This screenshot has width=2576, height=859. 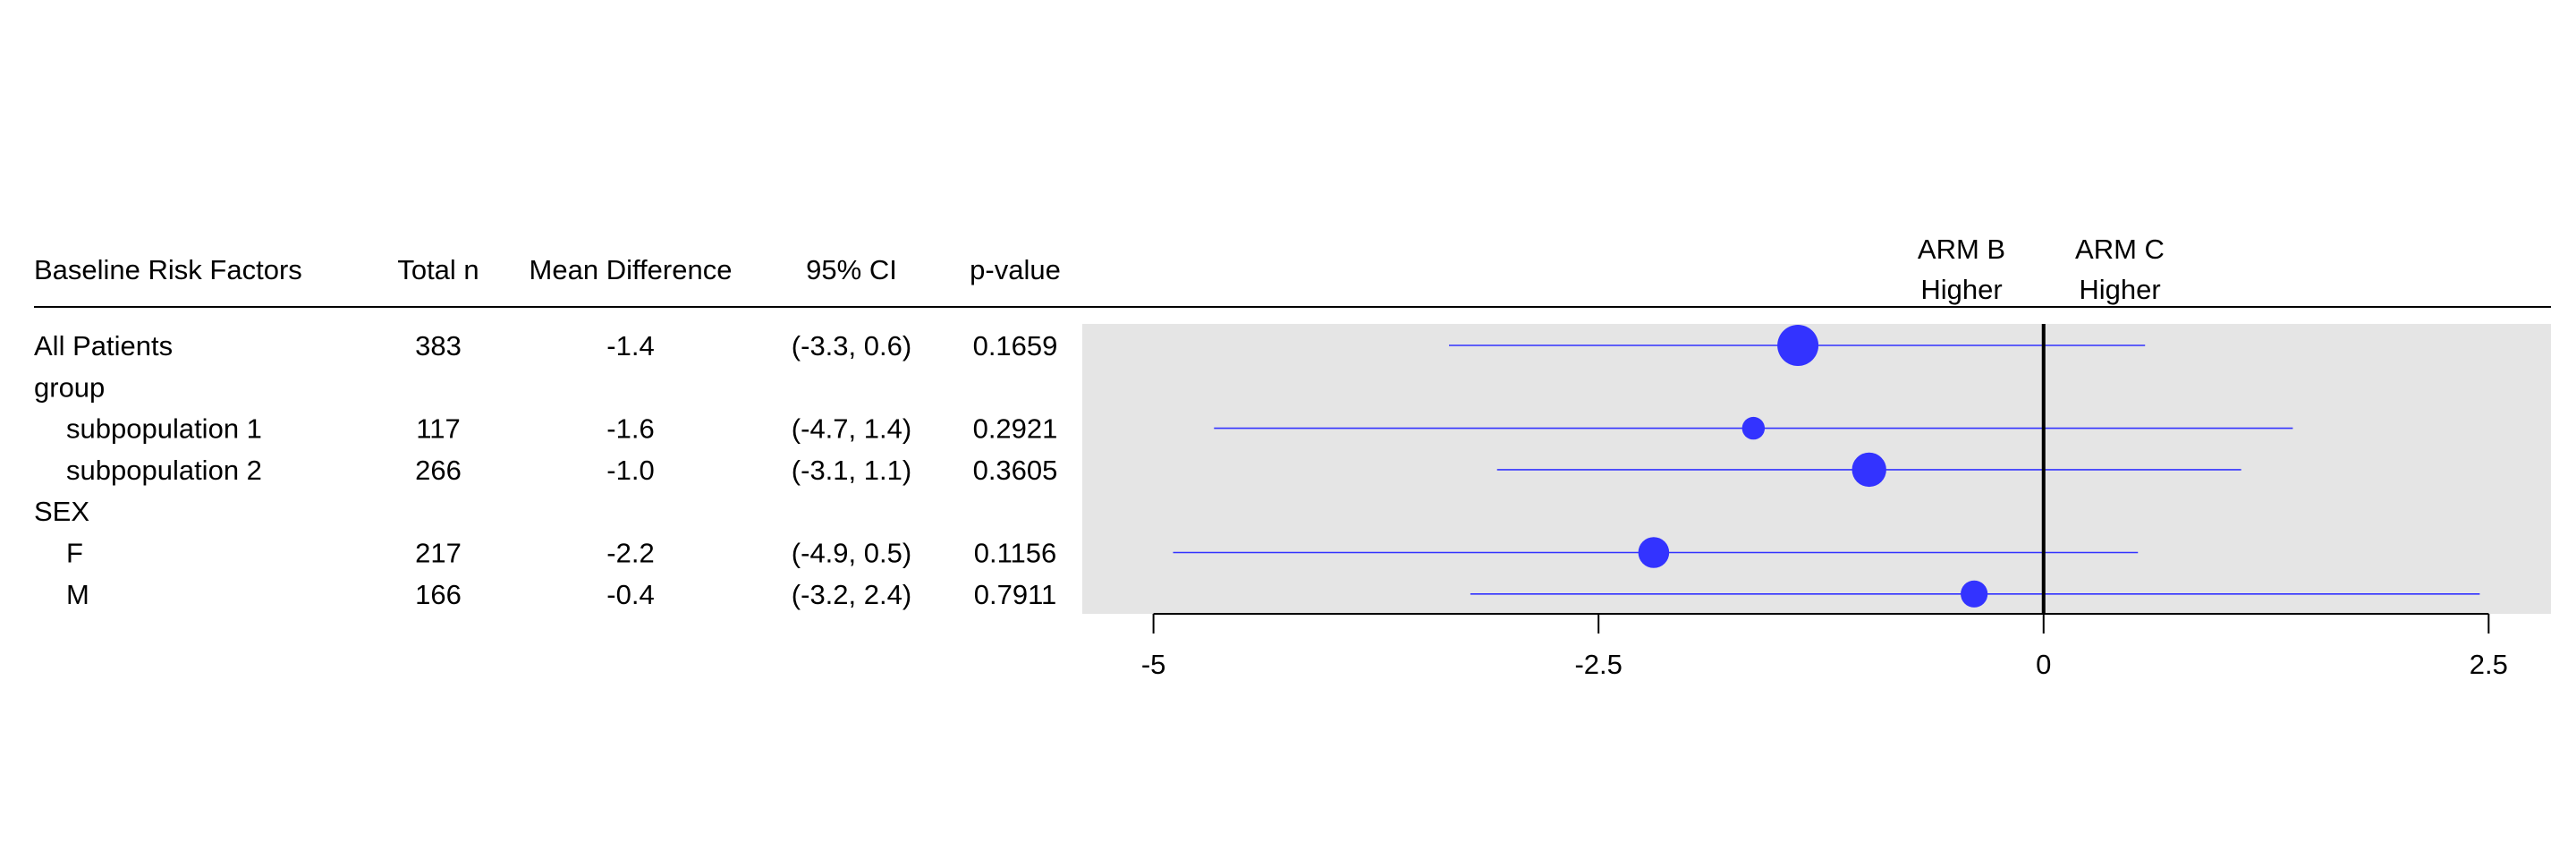 I want to click on table-row: SEX, so click(x=61, y=511).